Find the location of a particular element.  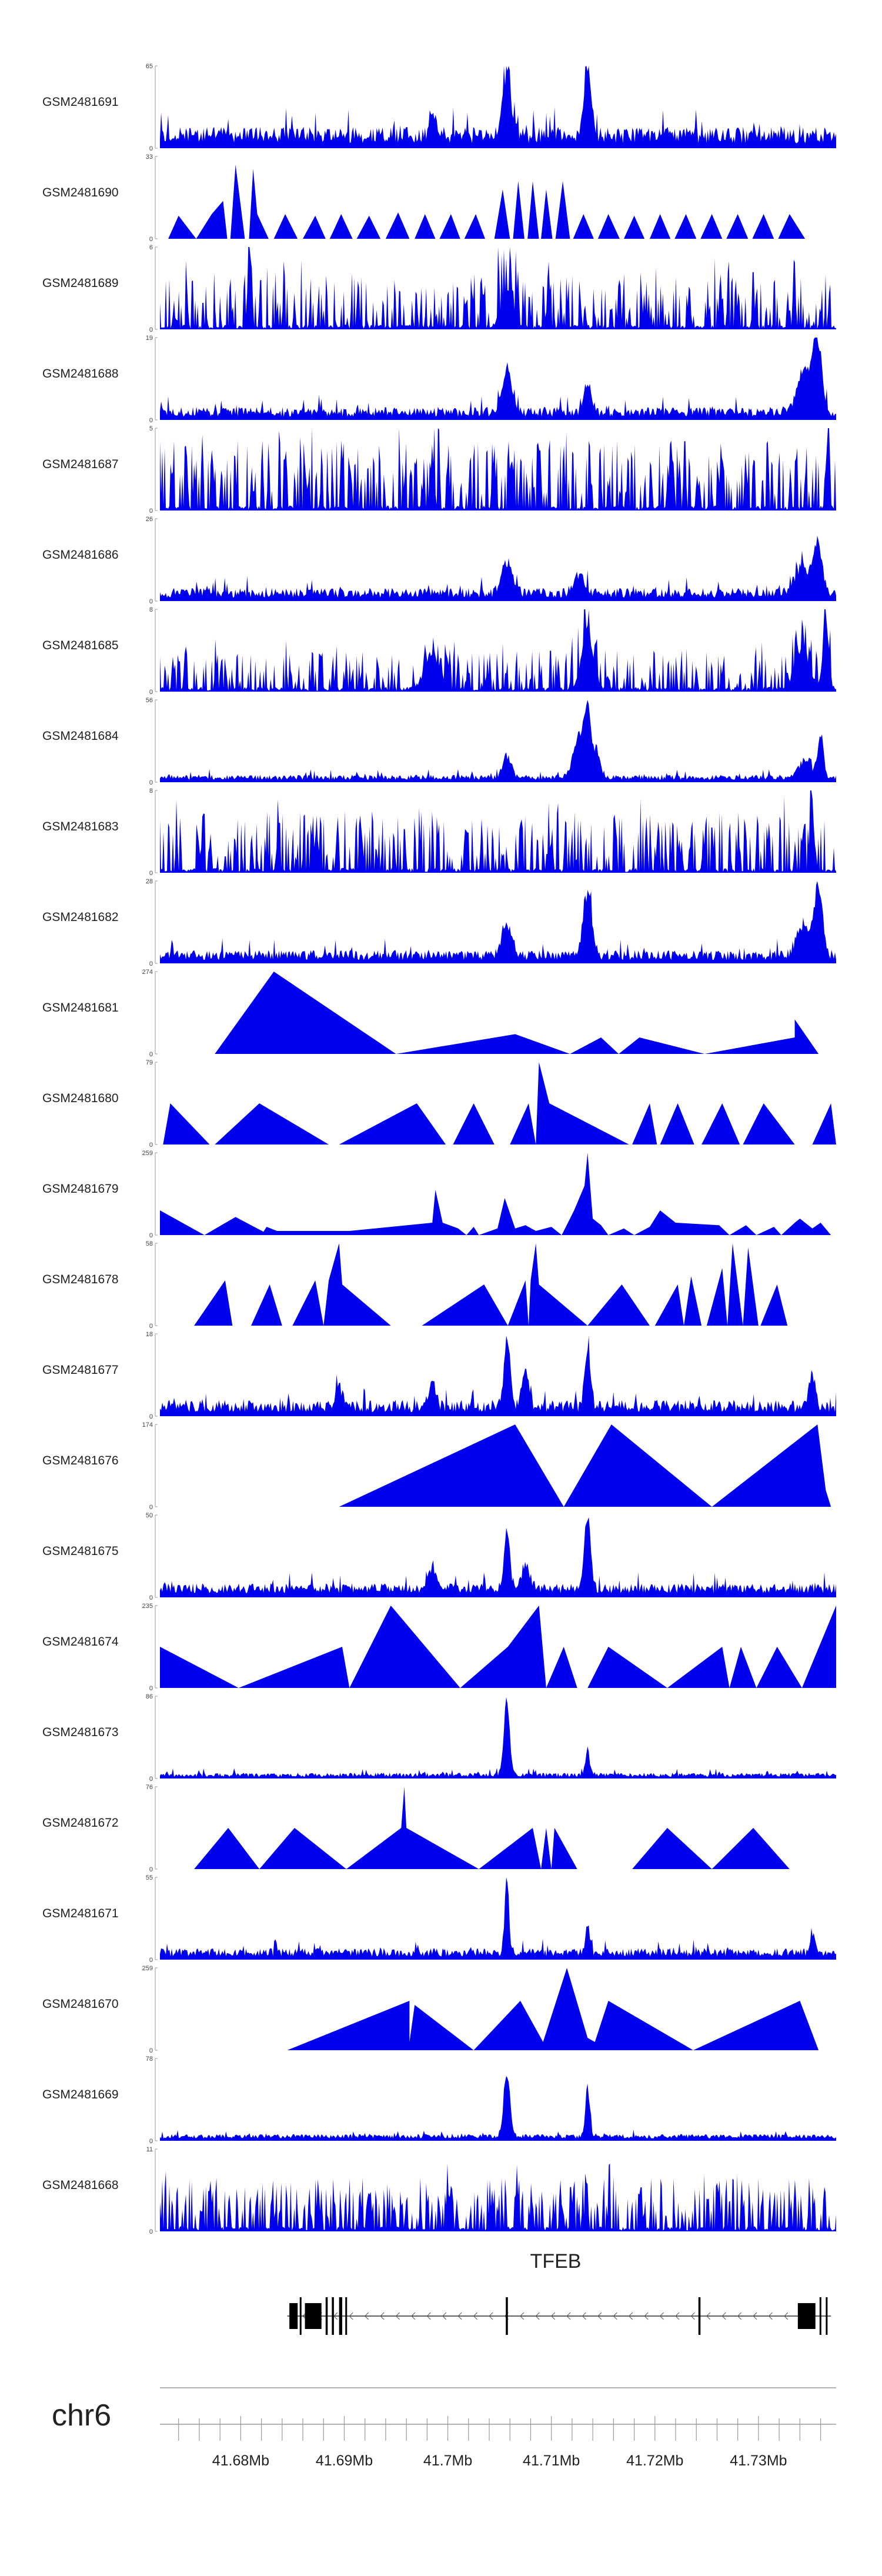

y-max-label: 56 is located at coordinates (149, 700).